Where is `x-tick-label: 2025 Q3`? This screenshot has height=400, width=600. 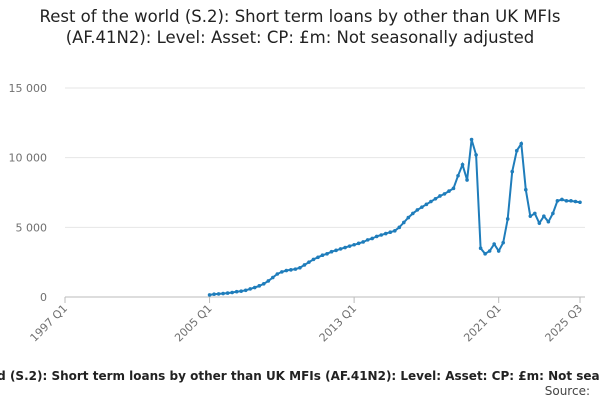
x-tick-label: 2025 Q3 is located at coordinates (564, 323).